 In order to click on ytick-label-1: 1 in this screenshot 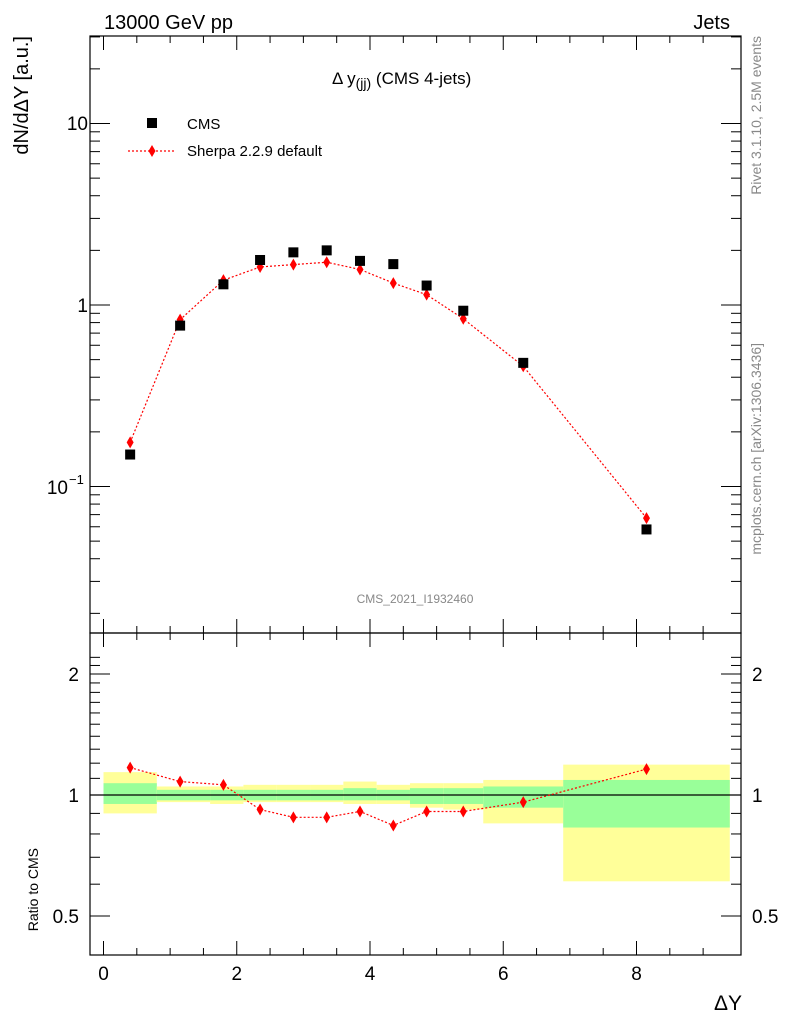, I will do `click(82, 306)`.